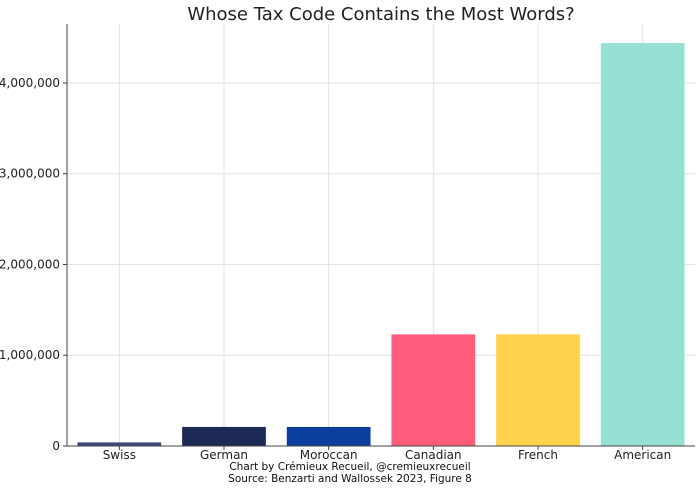 The width and height of the screenshot is (700, 488). I want to click on y-tick-labels: 0 1,000,000 2,000,000 3,000,000 4,000,000, so click(30, 264).